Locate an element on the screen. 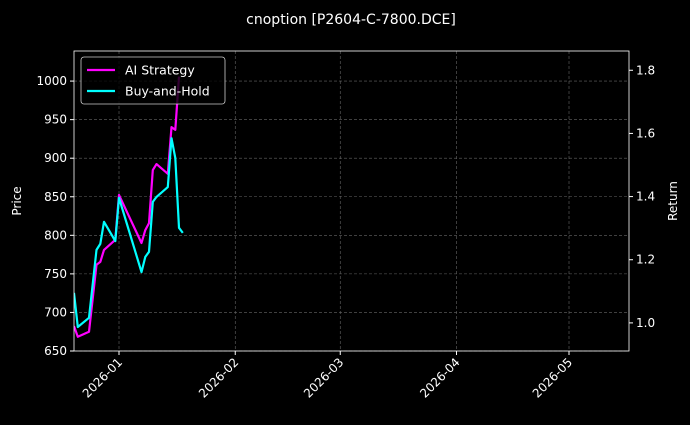 Image resolution: width=690 pixels, height=425 pixels. y-tick-label: 750 is located at coordinates (55, 274).